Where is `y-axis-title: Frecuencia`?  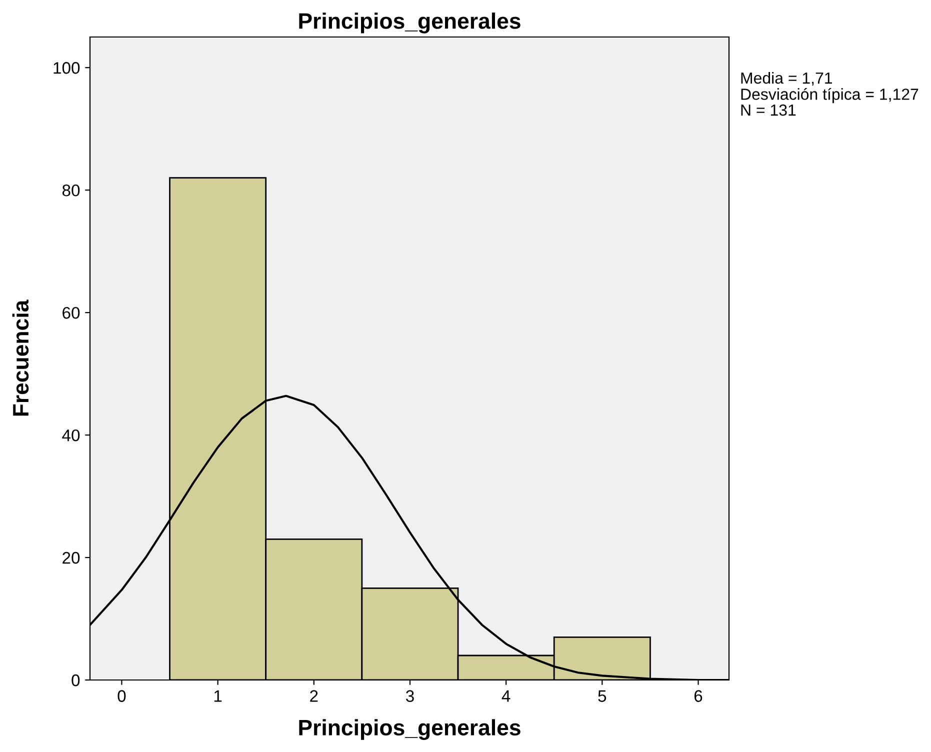 y-axis-title: Frecuencia is located at coordinates (20, 358).